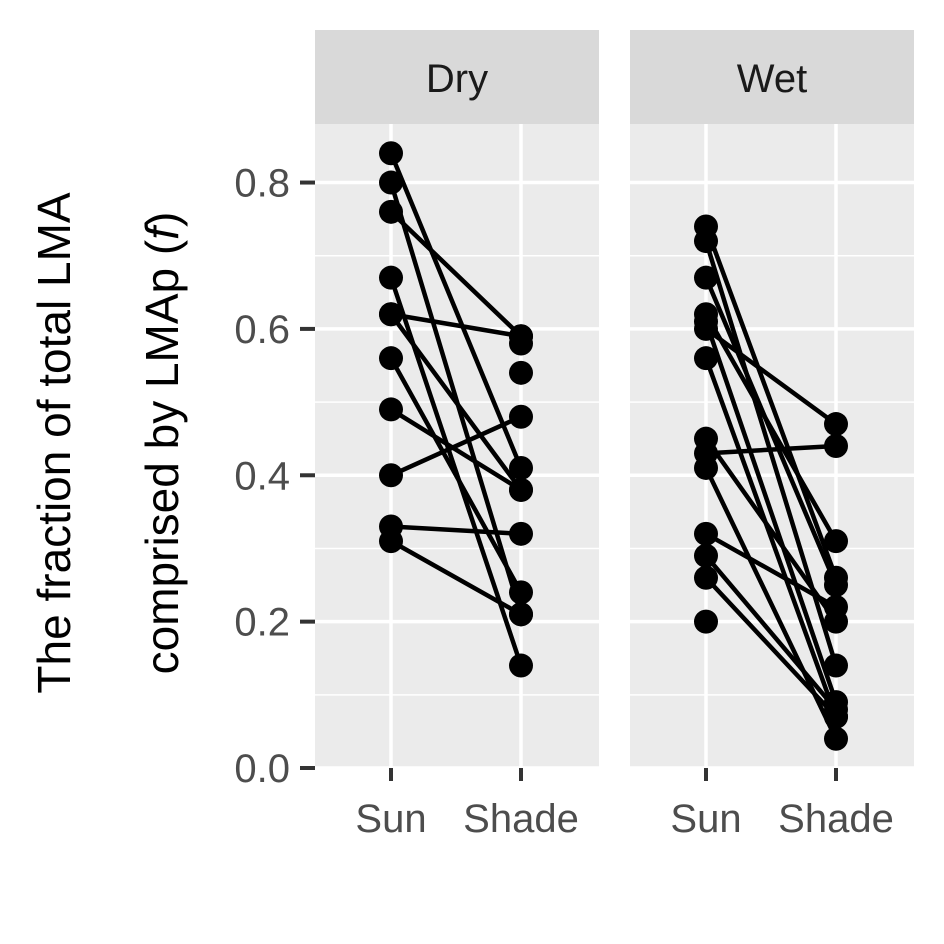 The width and height of the screenshot is (944, 944). I want to click on y-axis-title-symbol: f, so click(162, 231).